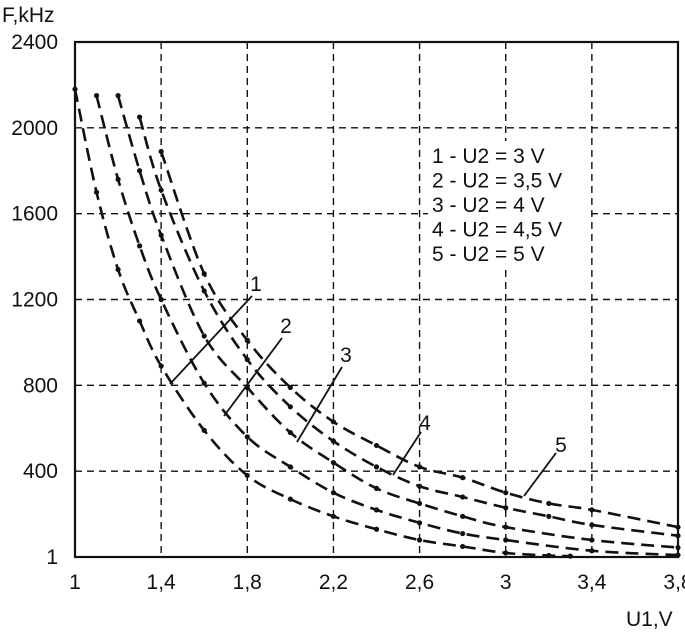 This screenshot has width=685, height=634. Describe the element at coordinates (425, 423) in the screenshot. I see `curve-label: 4` at that location.